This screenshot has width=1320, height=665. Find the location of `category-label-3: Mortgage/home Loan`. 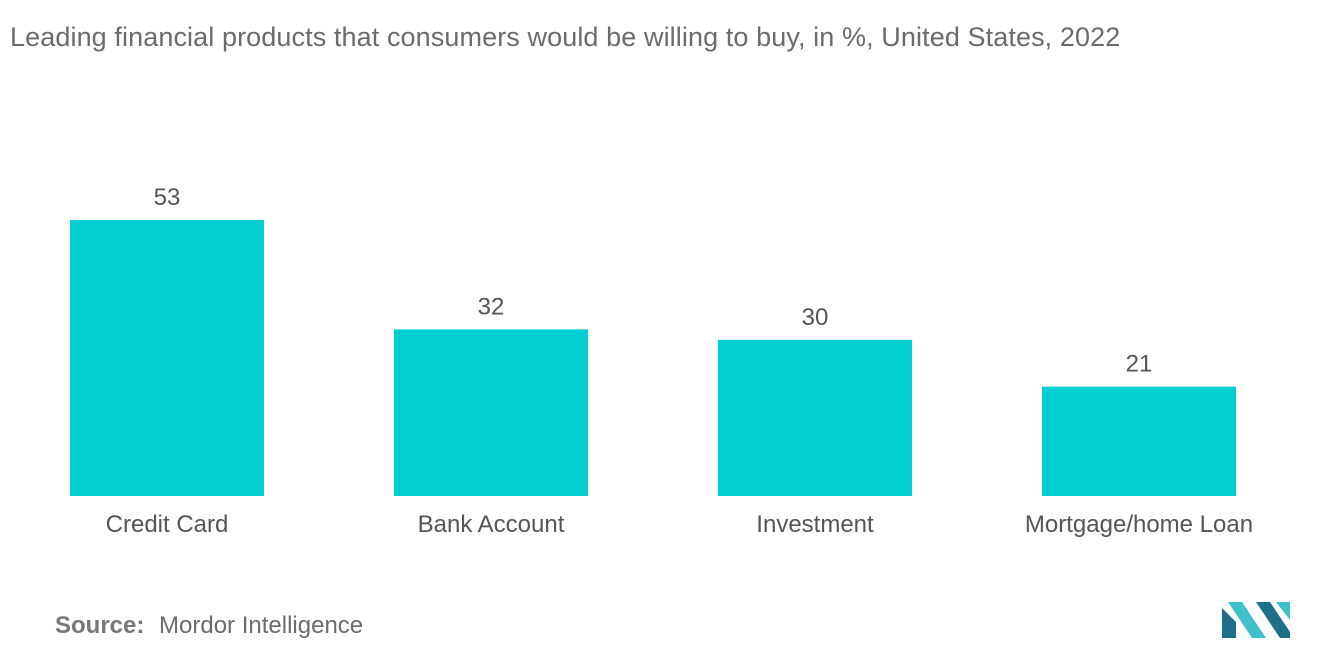

category-label-3: Mortgage/home Loan is located at coordinates (1139, 524).